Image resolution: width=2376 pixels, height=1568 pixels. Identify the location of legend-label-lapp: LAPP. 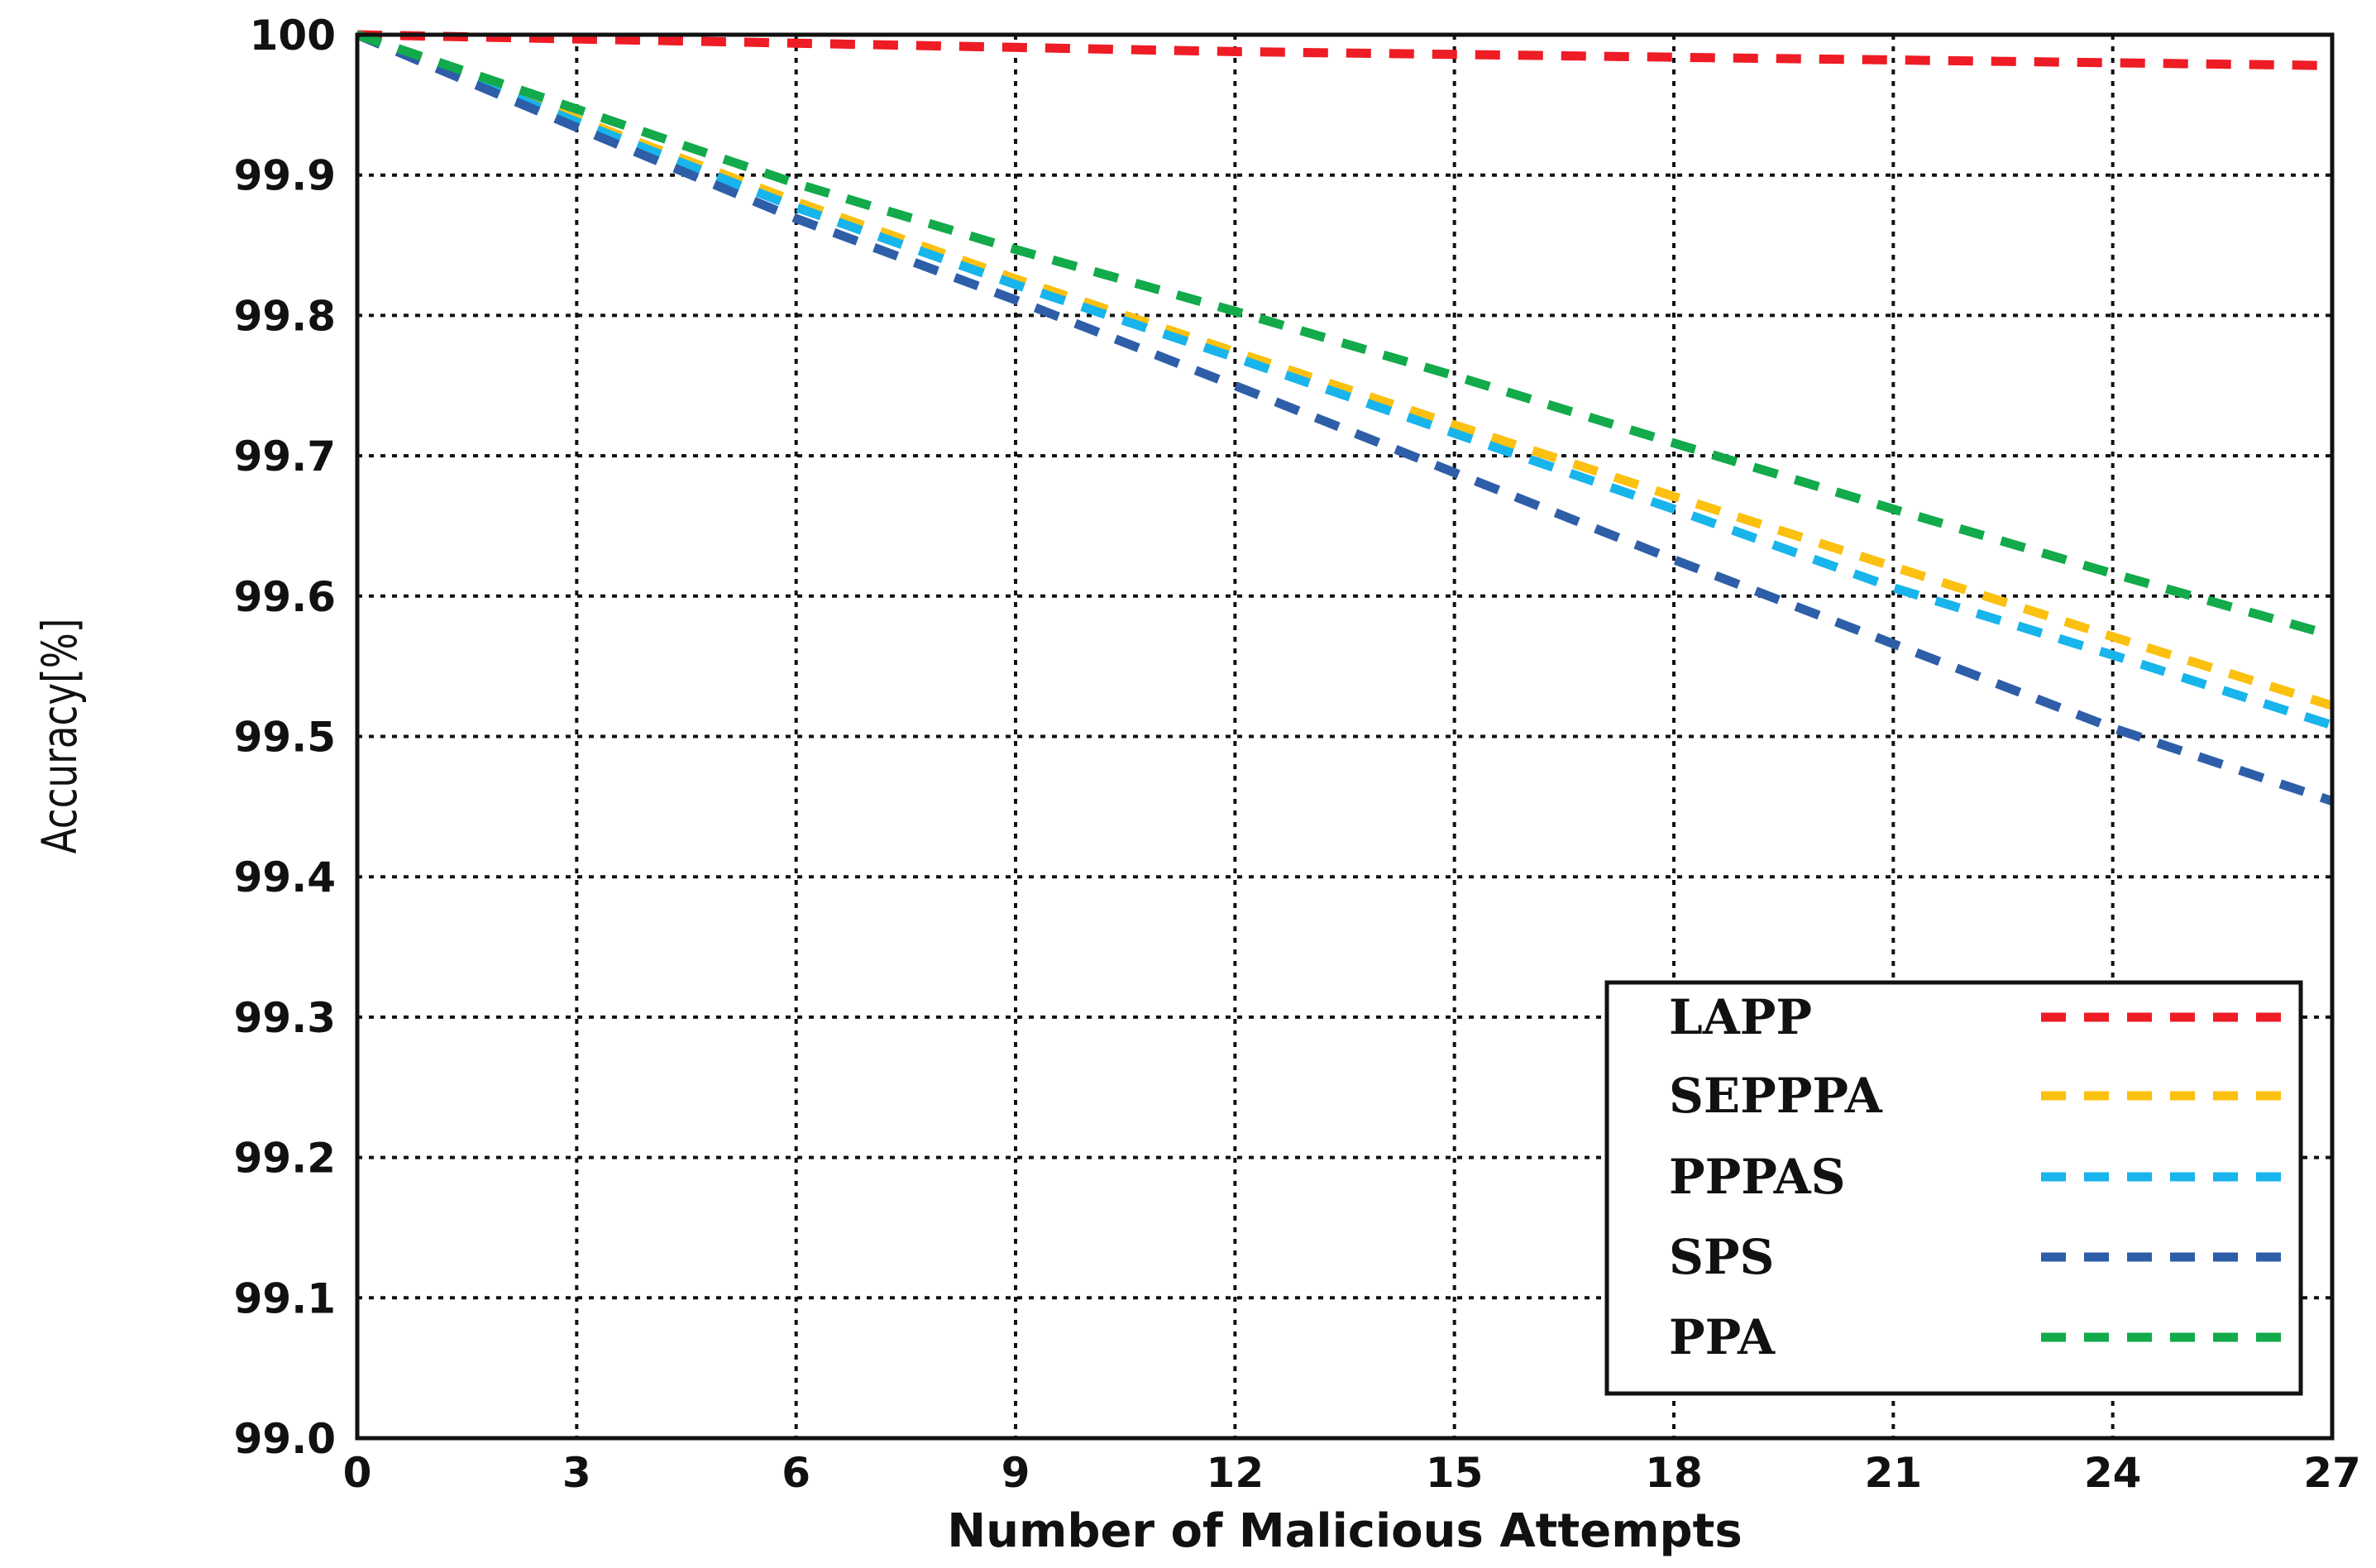
(1740, 1017).